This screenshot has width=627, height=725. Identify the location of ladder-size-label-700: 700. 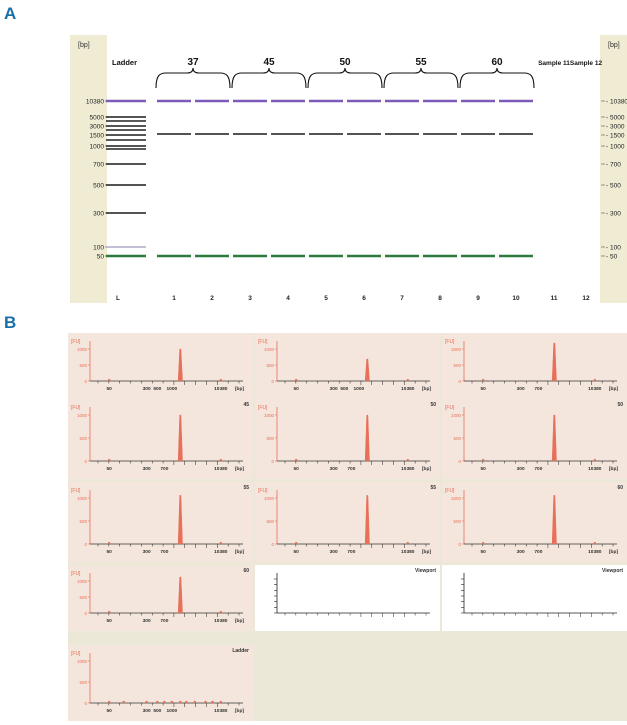
(98, 165).